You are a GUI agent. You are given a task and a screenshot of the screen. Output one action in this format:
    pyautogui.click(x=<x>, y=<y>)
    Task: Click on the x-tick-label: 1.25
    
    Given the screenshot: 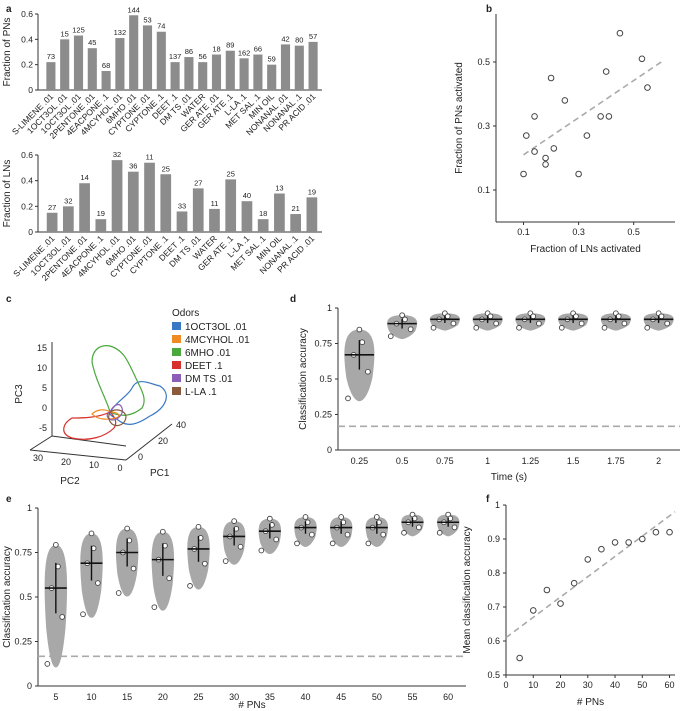 What is the action you would take?
    pyautogui.click(x=531, y=461)
    